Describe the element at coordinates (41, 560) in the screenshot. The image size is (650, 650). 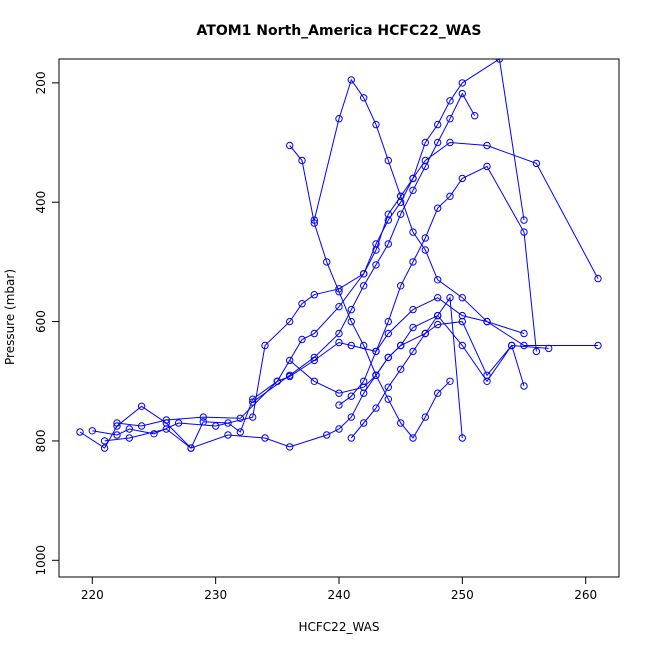
I see `y-tick-label: 1000` at that location.